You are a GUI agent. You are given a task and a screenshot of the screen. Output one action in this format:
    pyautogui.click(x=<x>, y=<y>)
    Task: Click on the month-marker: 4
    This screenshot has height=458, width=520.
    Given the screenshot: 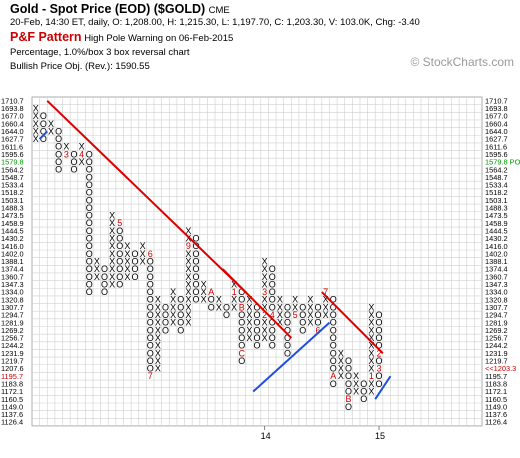 What is the action you would take?
    pyautogui.click(x=272, y=315)
    